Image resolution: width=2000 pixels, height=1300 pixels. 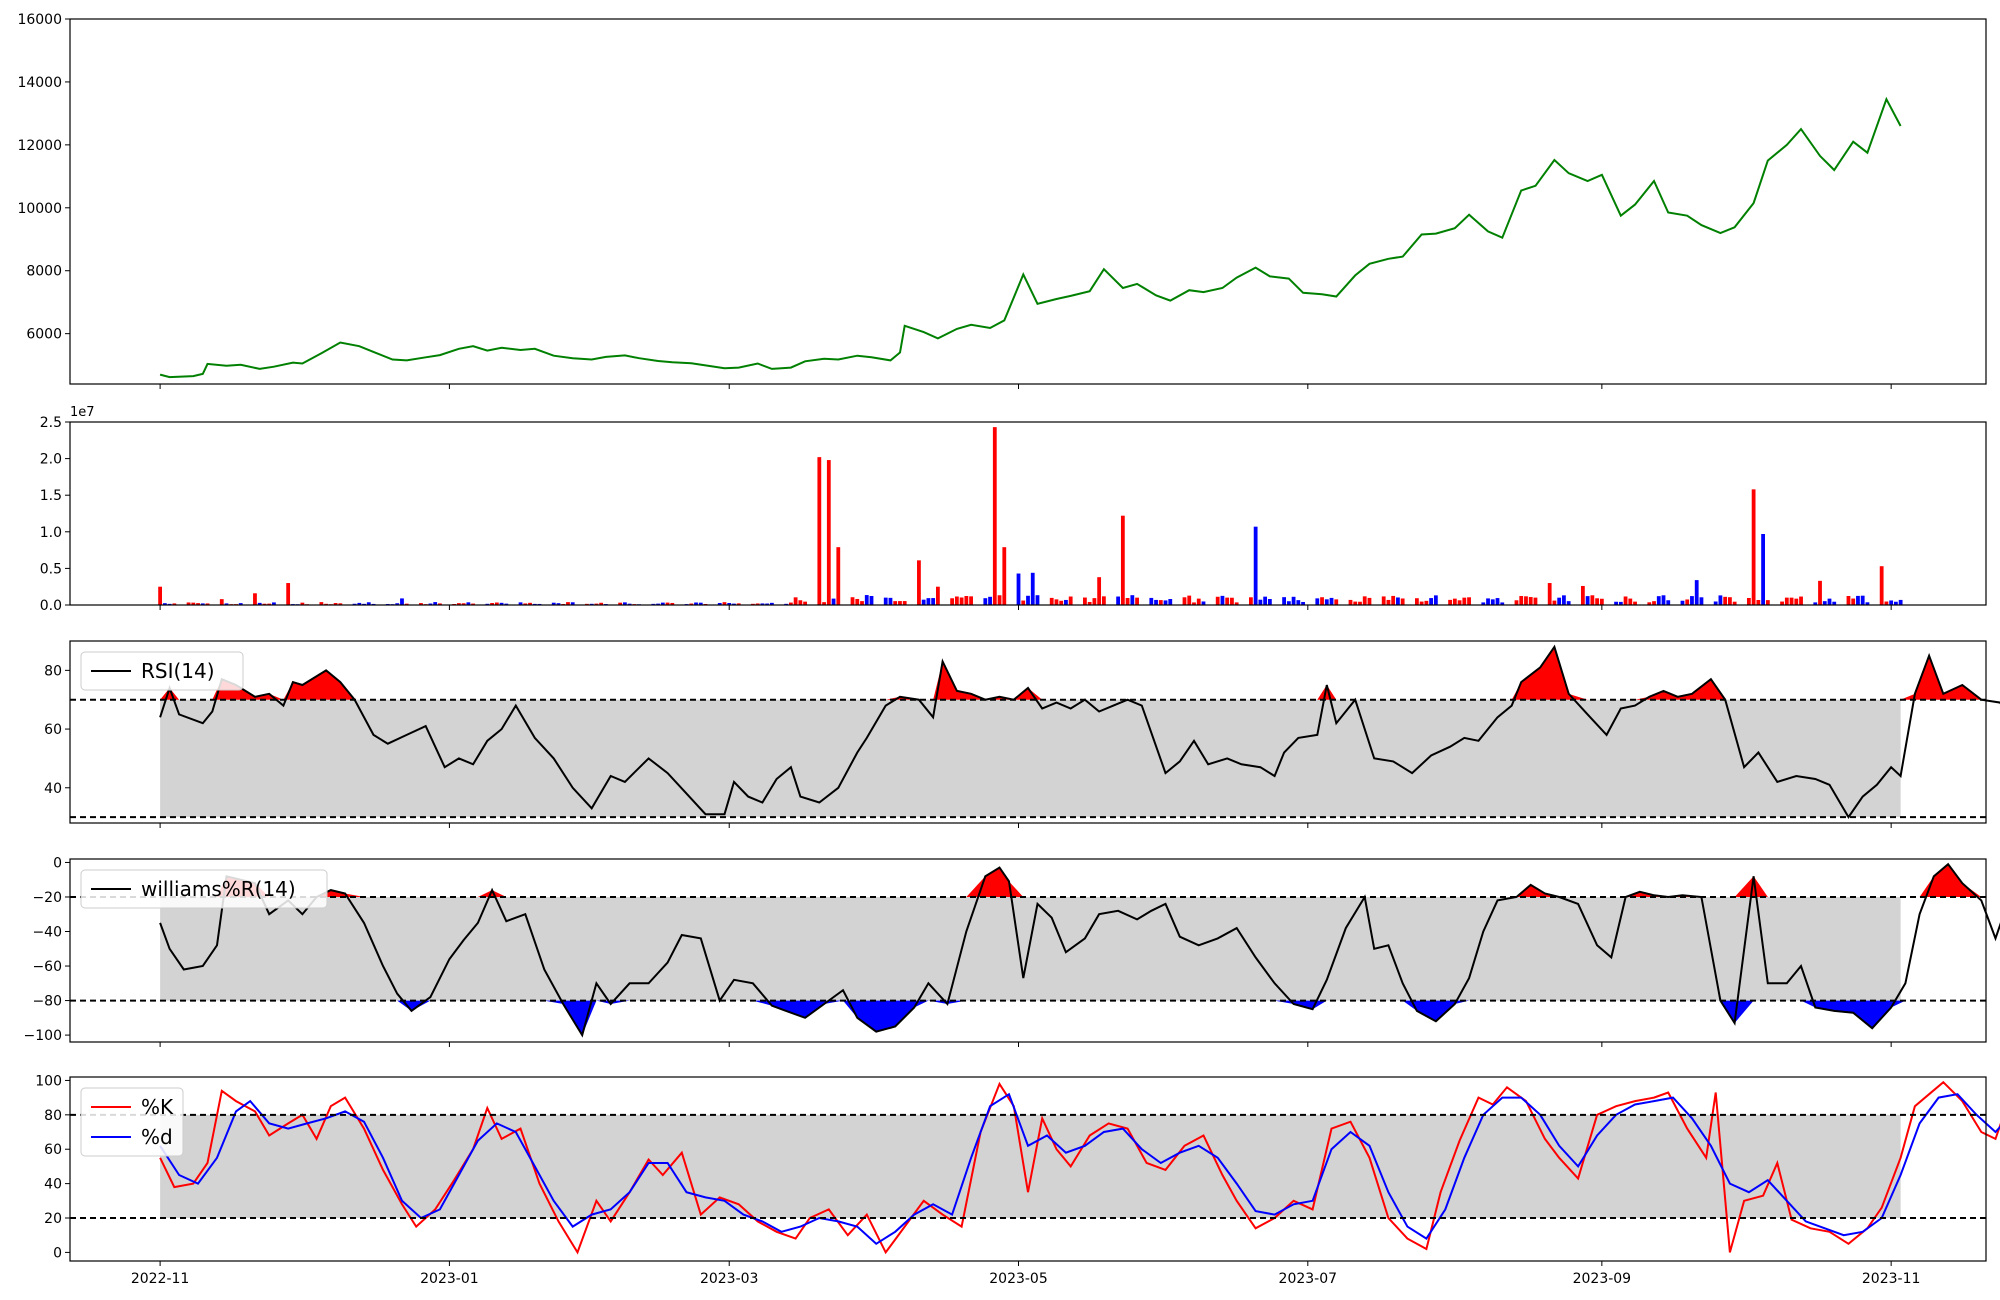 I want to click on x-tick-label: 2023-11, so click(x=1891, y=1279).